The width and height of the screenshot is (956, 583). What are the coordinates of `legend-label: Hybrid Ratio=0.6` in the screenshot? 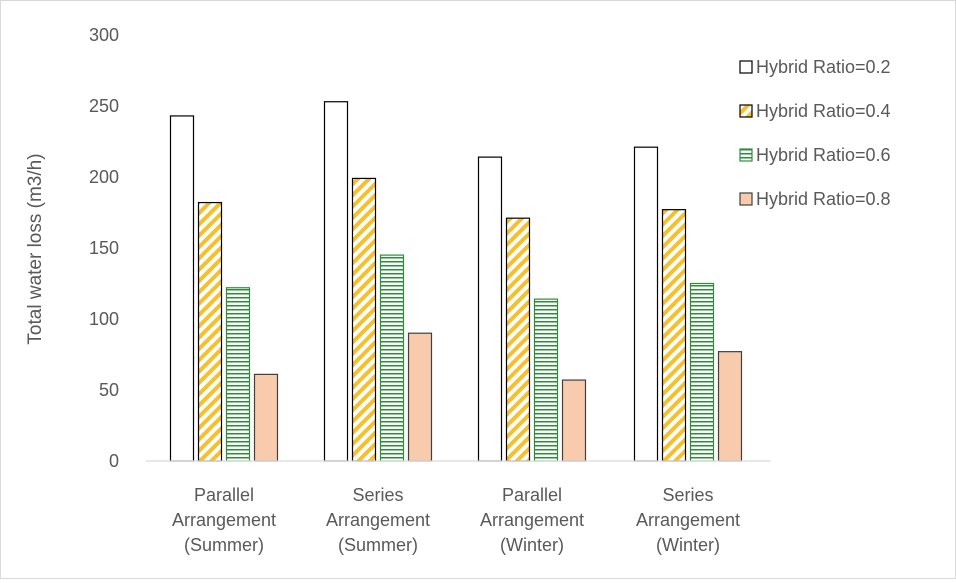 It's located at (823, 155).